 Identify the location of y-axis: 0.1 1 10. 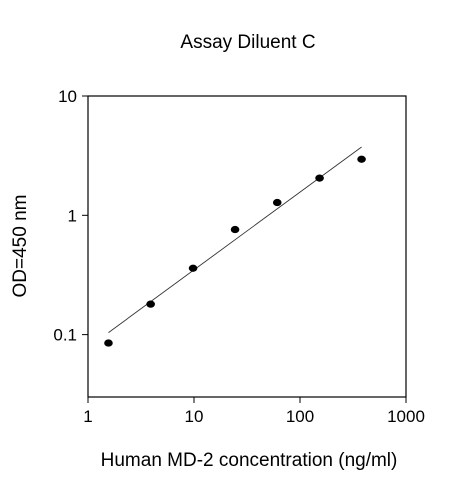
(70, 216).